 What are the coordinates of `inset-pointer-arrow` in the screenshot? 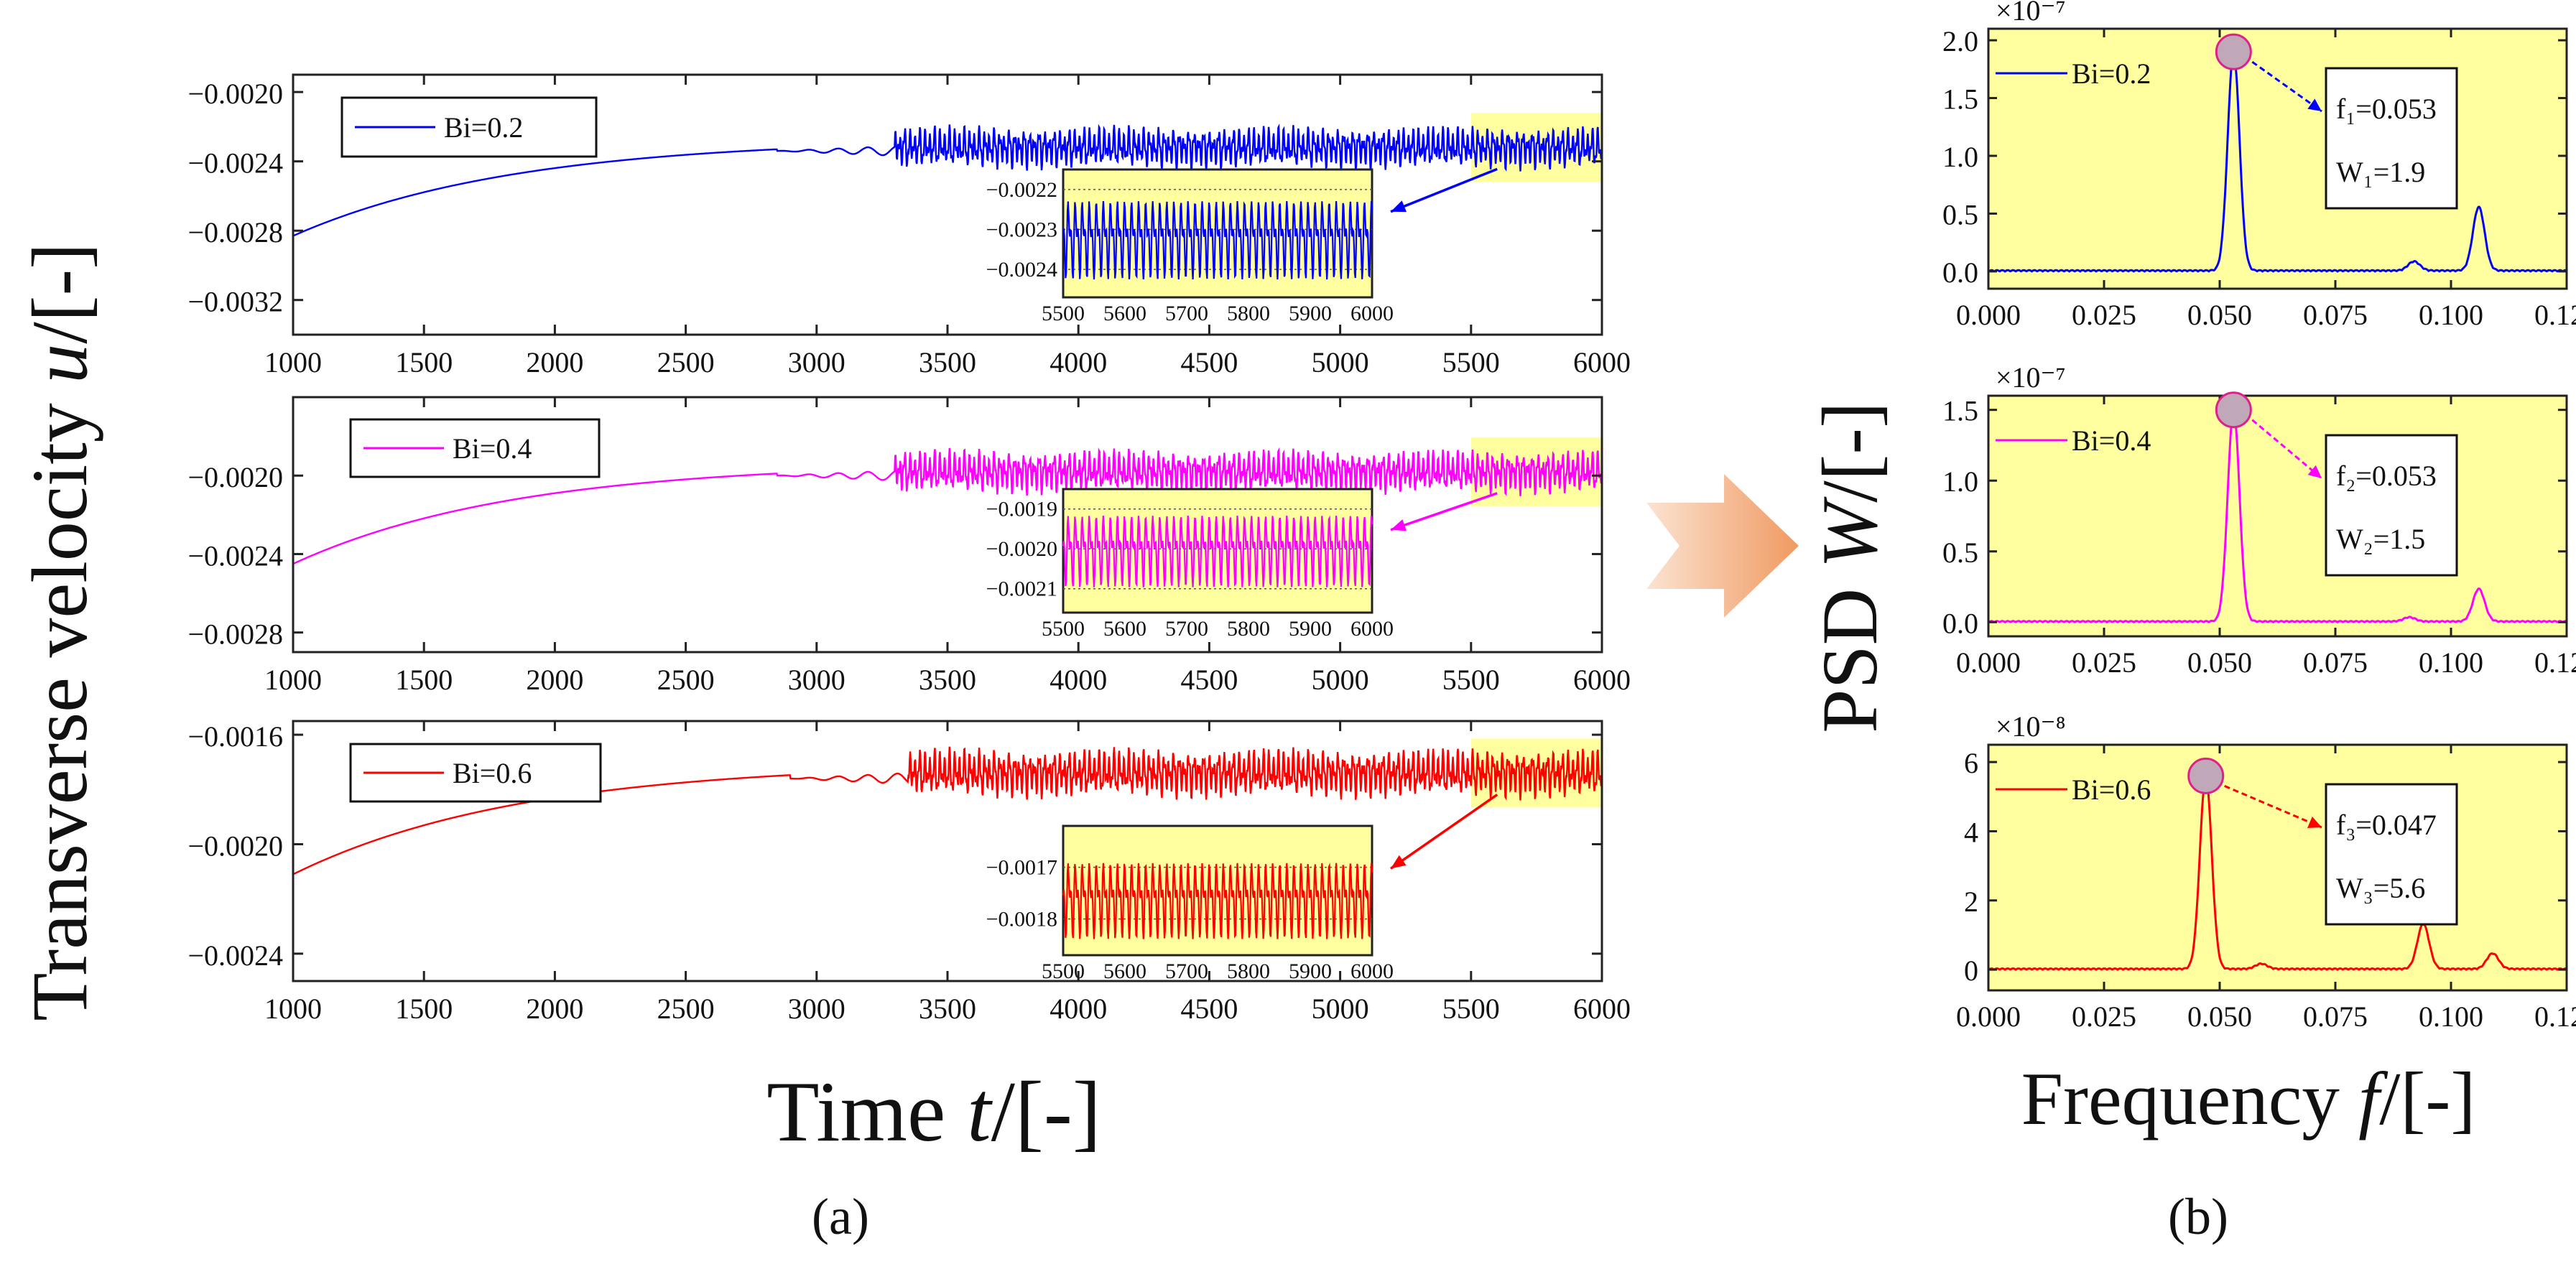 It's located at (1444, 511).